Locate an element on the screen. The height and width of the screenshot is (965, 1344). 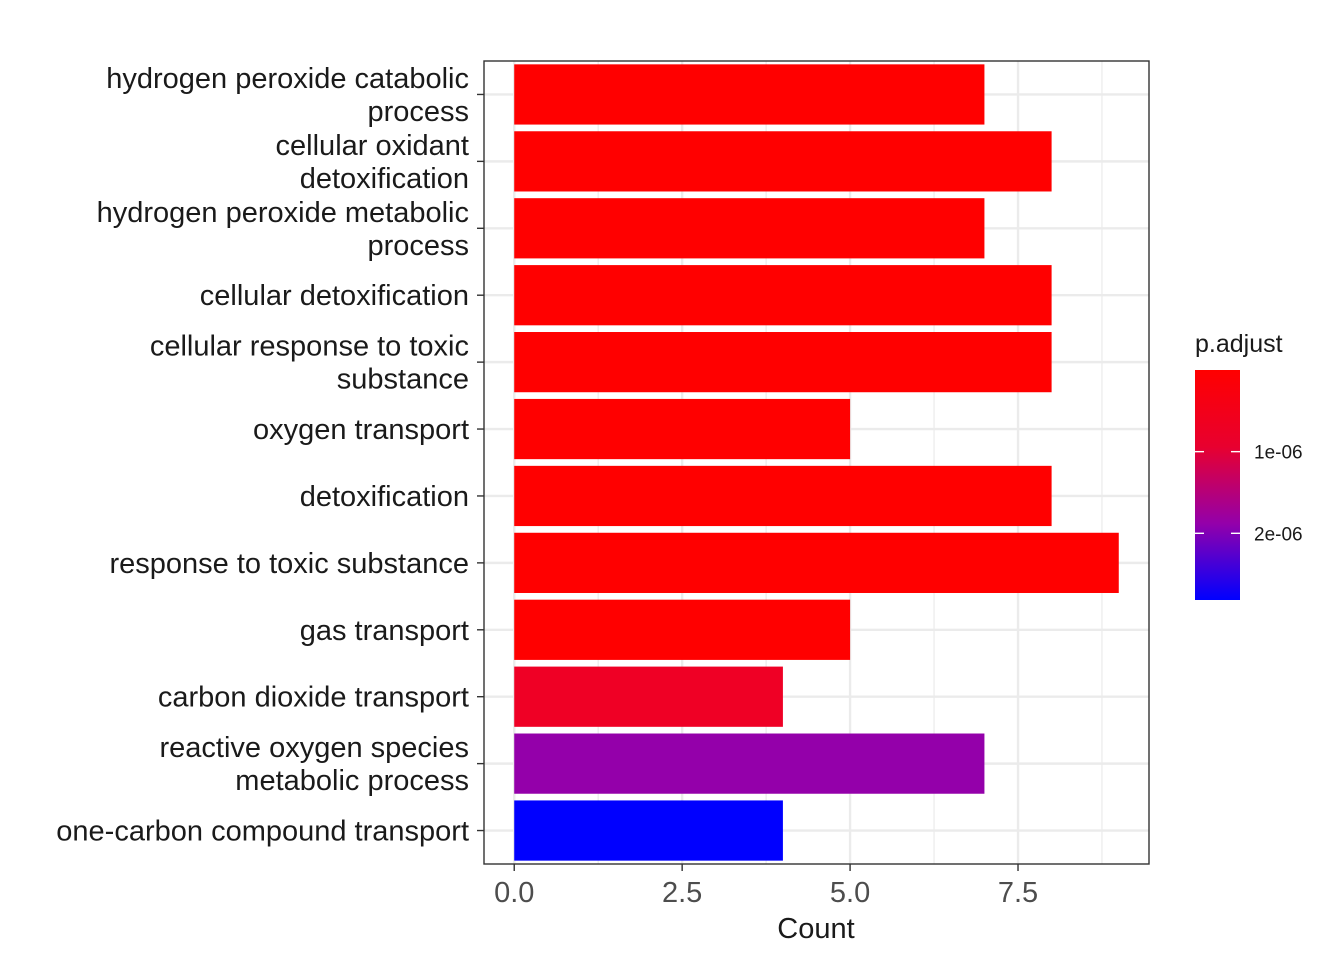
y-tick-label: oxygen transport is located at coordinates (361, 430).